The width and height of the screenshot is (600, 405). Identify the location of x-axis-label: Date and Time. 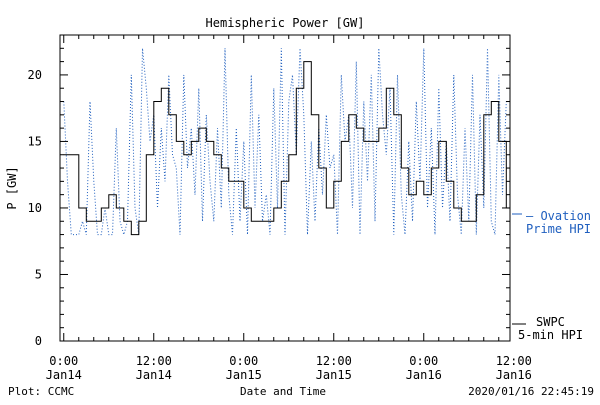
(283, 391).